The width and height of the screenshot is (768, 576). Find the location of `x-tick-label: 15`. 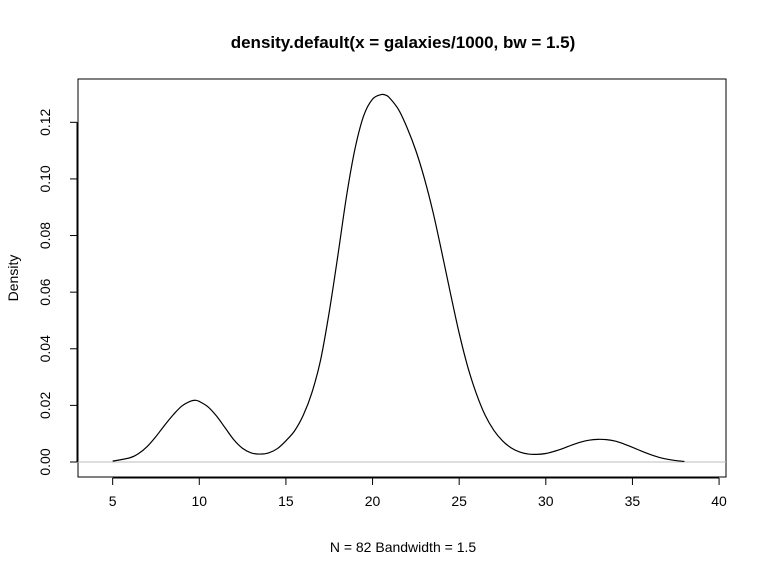

x-tick-label: 15 is located at coordinates (286, 501).